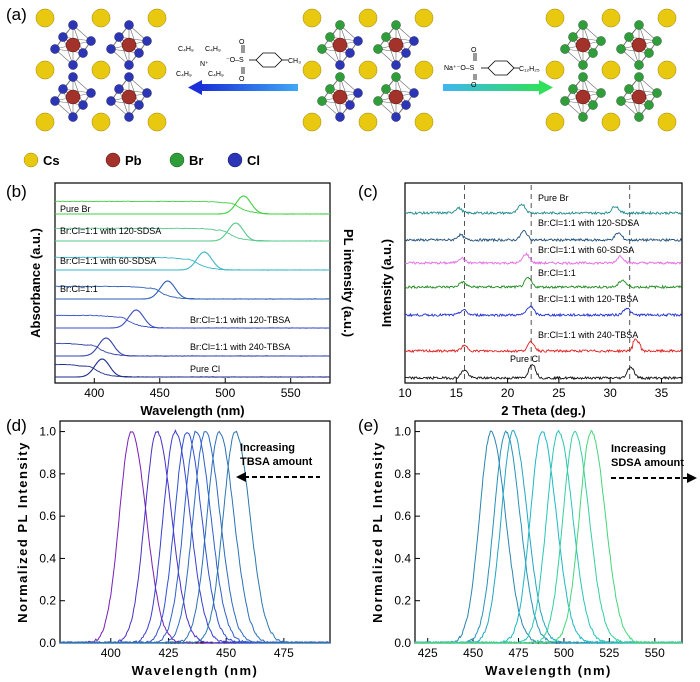 Image resolution: width=700 pixels, height=682 pixels. What do you see at coordinates (405, 393) in the screenshot?
I see `x-tick-label: 10` at bounding box center [405, 393].